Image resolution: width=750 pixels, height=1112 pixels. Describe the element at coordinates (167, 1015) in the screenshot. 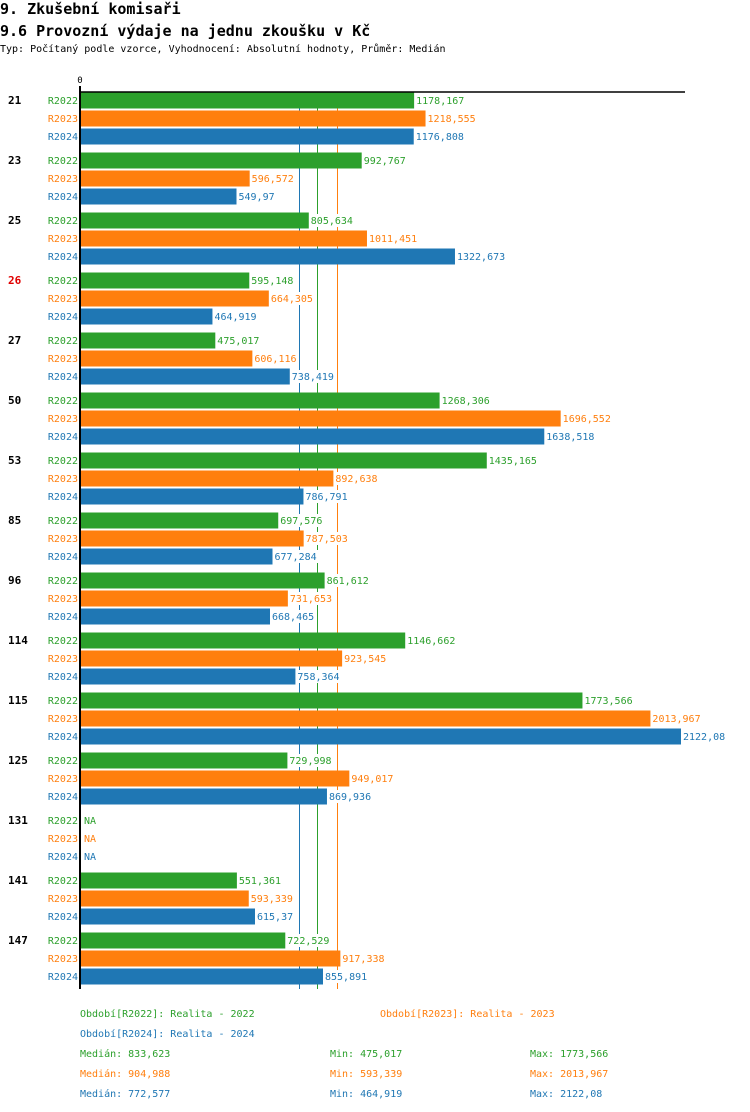

I see `legend-r2022: Období[R2022]: Realita - 2022` at that location.